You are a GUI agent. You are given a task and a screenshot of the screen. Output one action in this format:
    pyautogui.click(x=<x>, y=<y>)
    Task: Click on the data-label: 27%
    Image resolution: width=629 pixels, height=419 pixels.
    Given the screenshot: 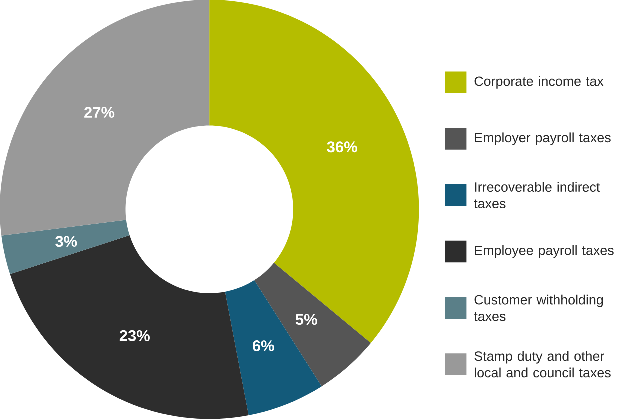 What is the action you would take?
    pyautogui.click(x=99, y=112)
    